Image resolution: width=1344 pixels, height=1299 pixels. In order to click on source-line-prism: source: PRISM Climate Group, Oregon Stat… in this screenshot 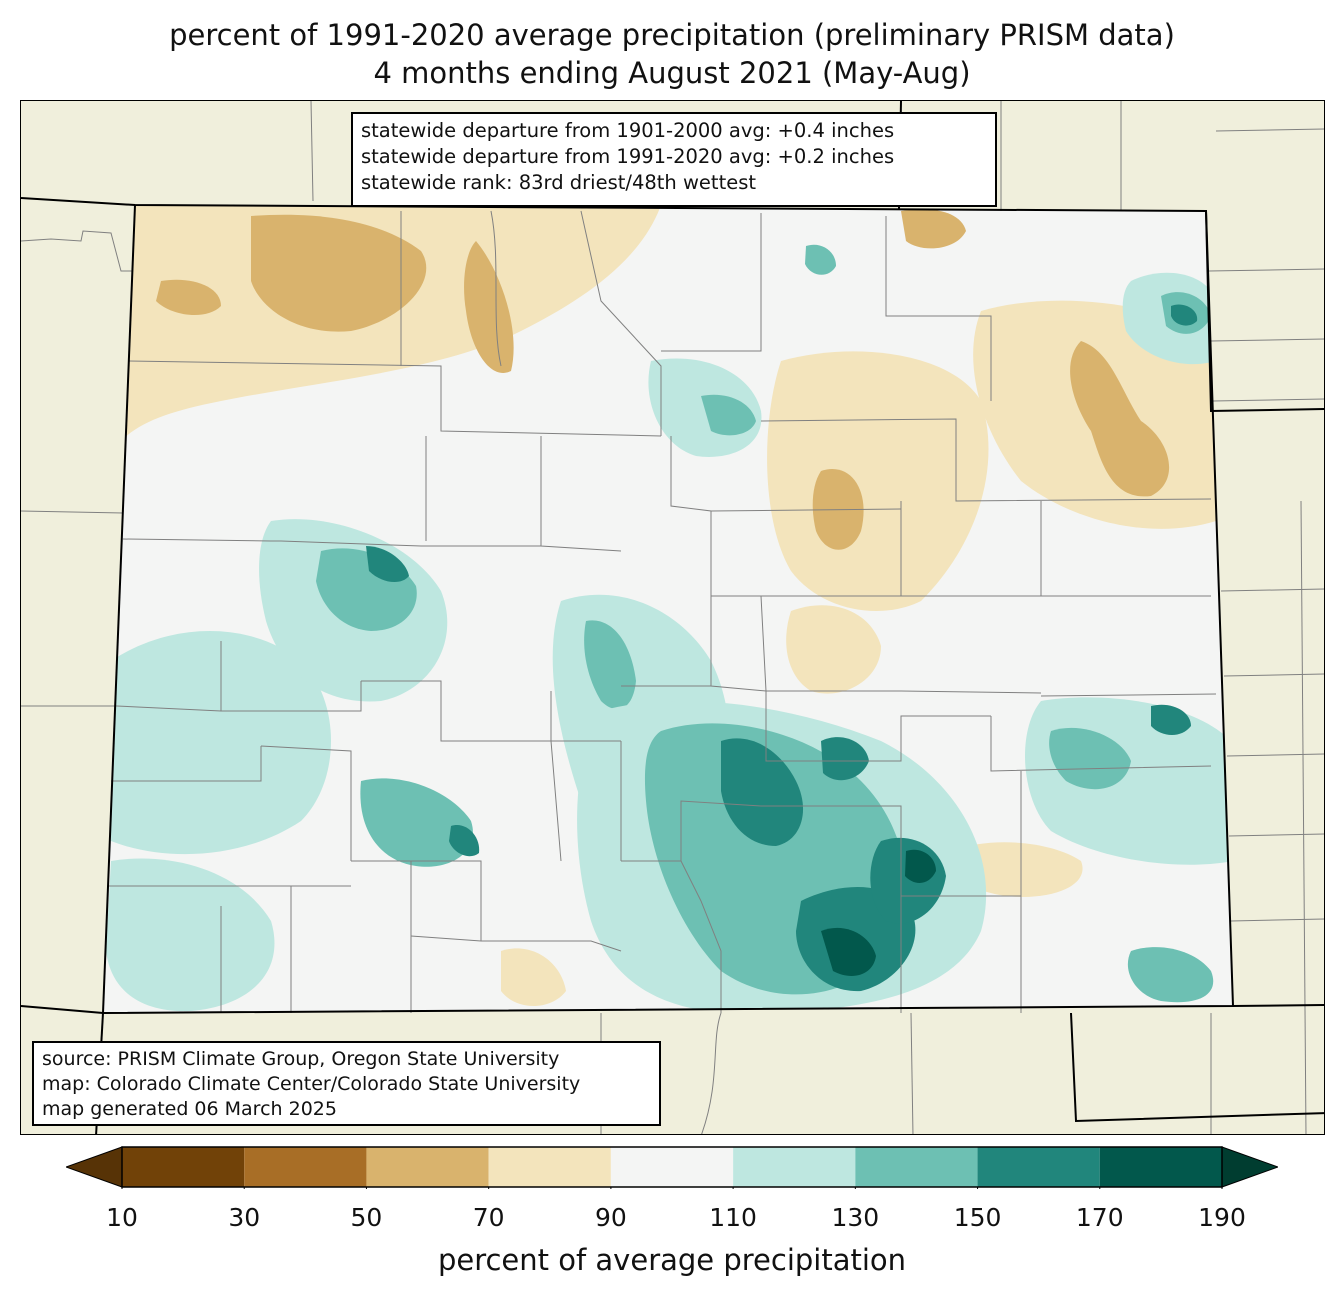, I will do `click(301, 1059)`.